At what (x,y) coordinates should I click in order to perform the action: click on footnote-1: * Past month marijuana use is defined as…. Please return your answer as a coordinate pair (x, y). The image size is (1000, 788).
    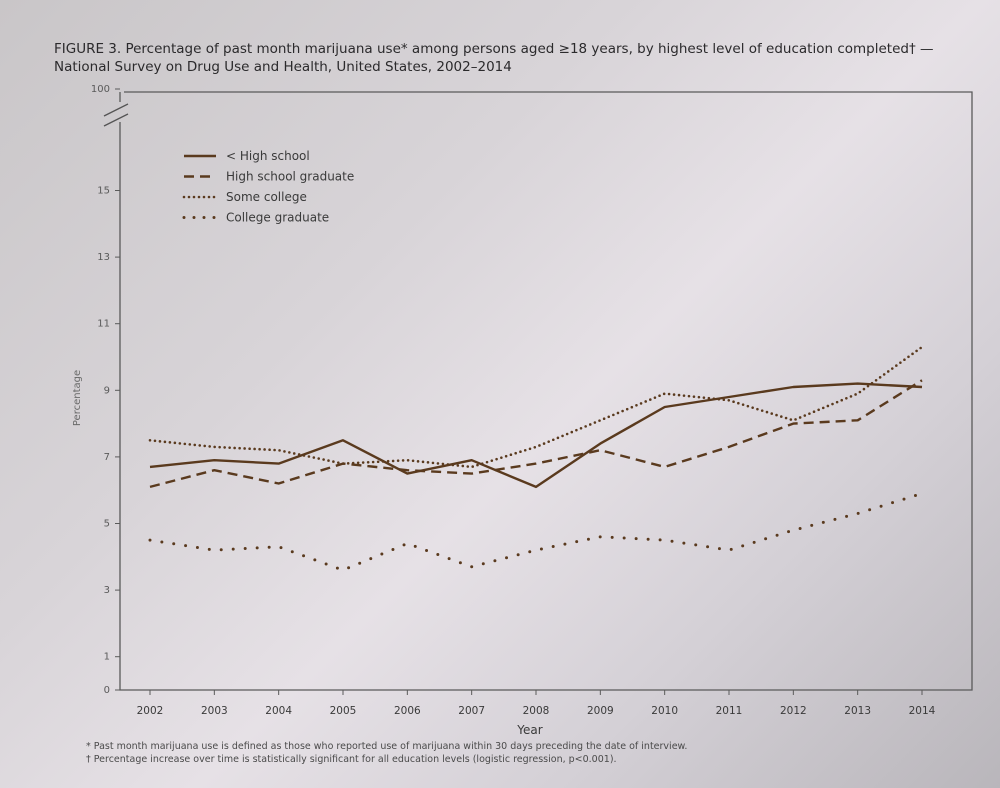
    Looking at the image, I should click on (387, 746).